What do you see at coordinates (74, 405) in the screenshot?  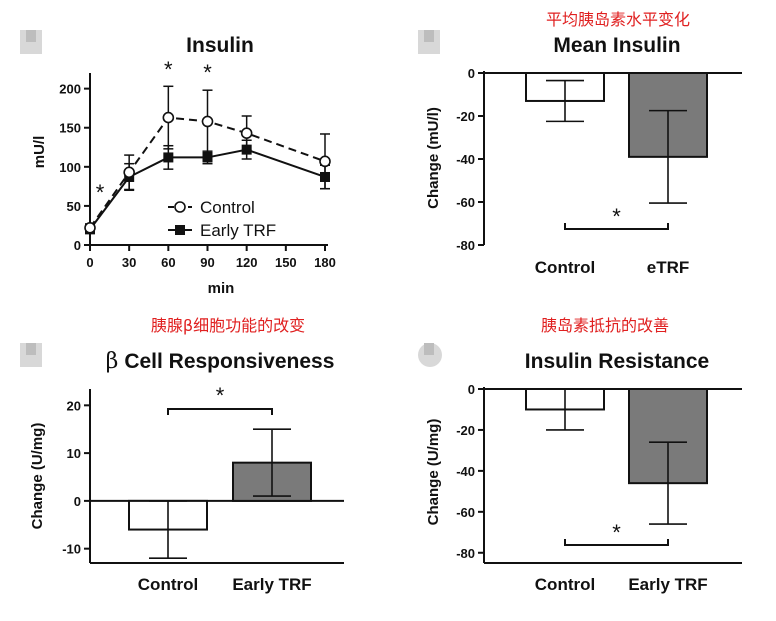 I see `y-tick-label: 20` at bounding box center [74, 405].